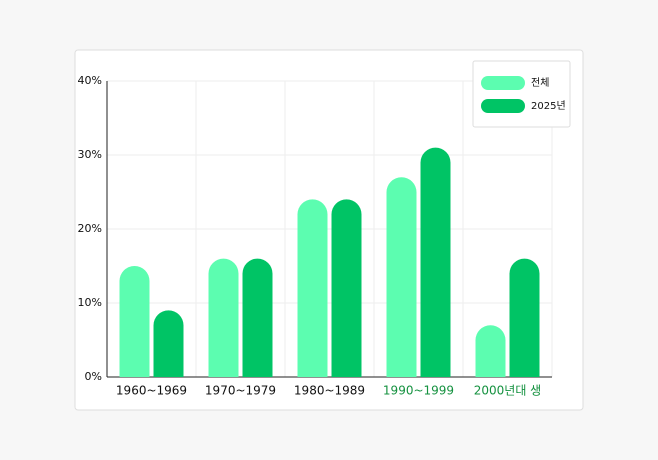  I want to click on legend-label: 전체, so click(540, 83).